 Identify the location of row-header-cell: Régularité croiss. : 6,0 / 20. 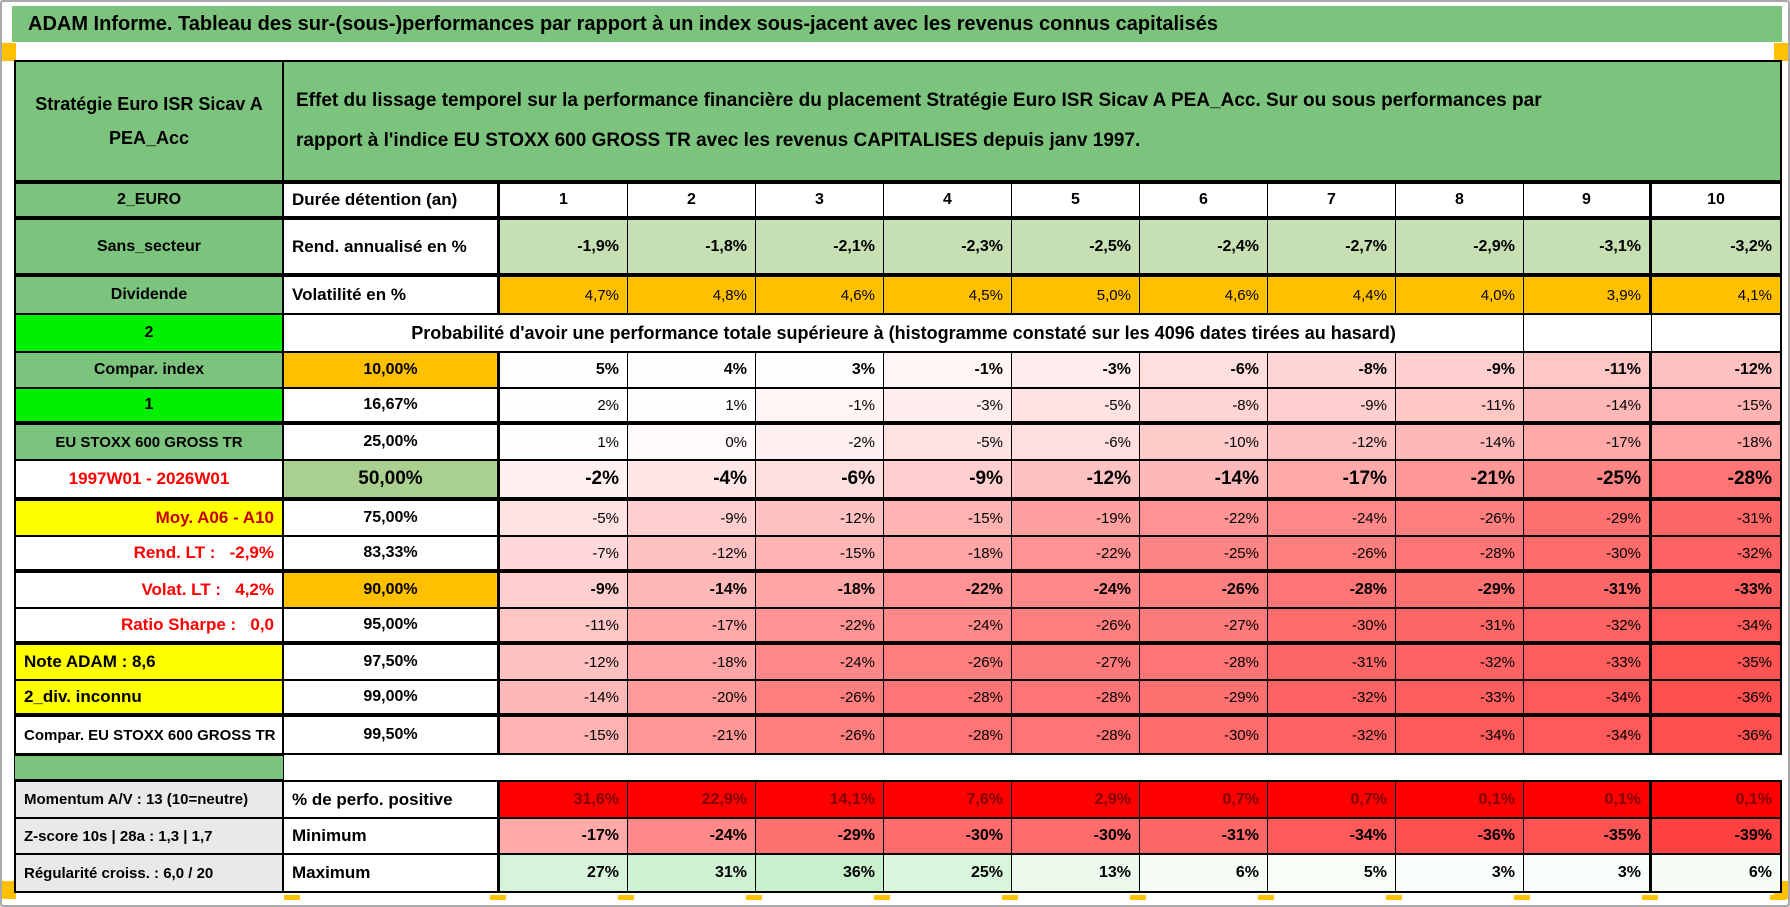
(150, 873).